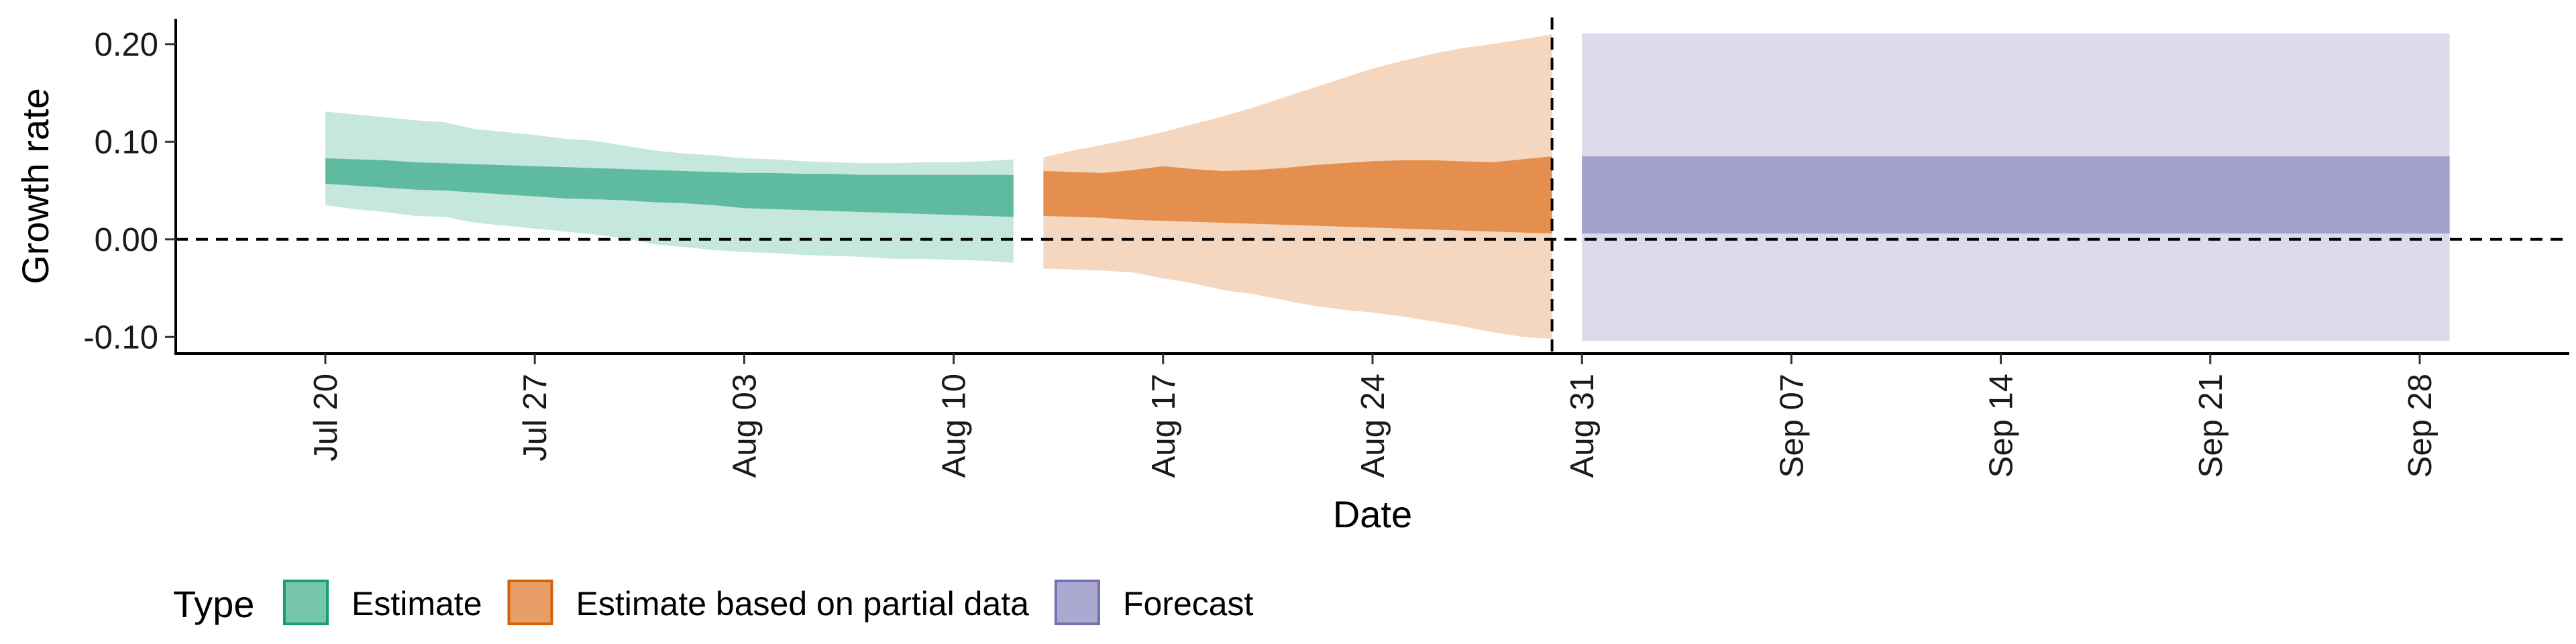  Describe the element at coordinates (326, 418) in the screenshot. I see `x-tick-label: Jul 20` at that location.